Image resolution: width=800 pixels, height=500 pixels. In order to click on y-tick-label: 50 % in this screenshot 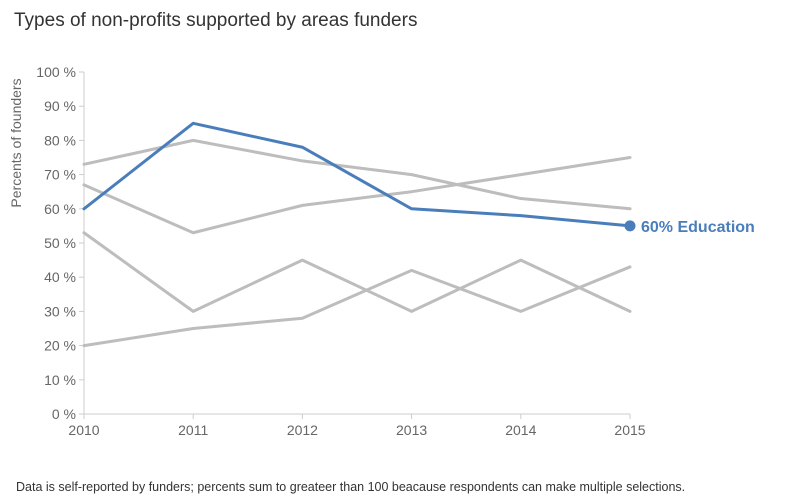, I will do `click(60, 243)`.